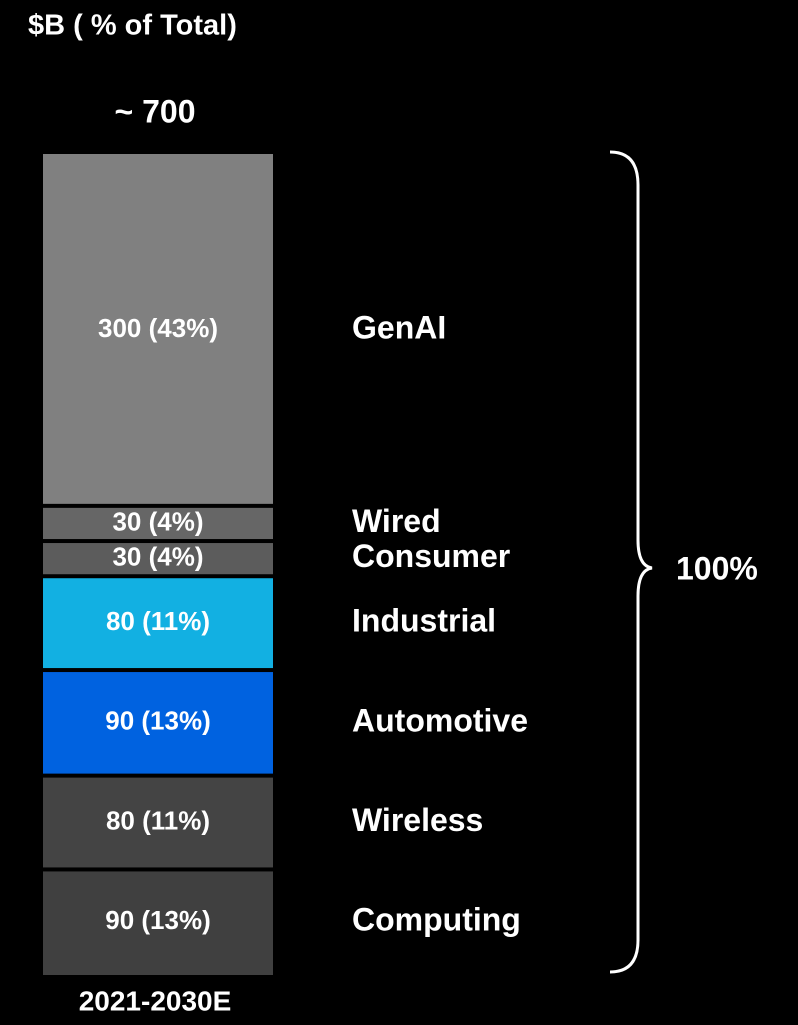 This screenshot has width=798, height=1025. Describe the element at coordinates (431, 556) in the screenshot. I see `series-label: Consumer` at that location.